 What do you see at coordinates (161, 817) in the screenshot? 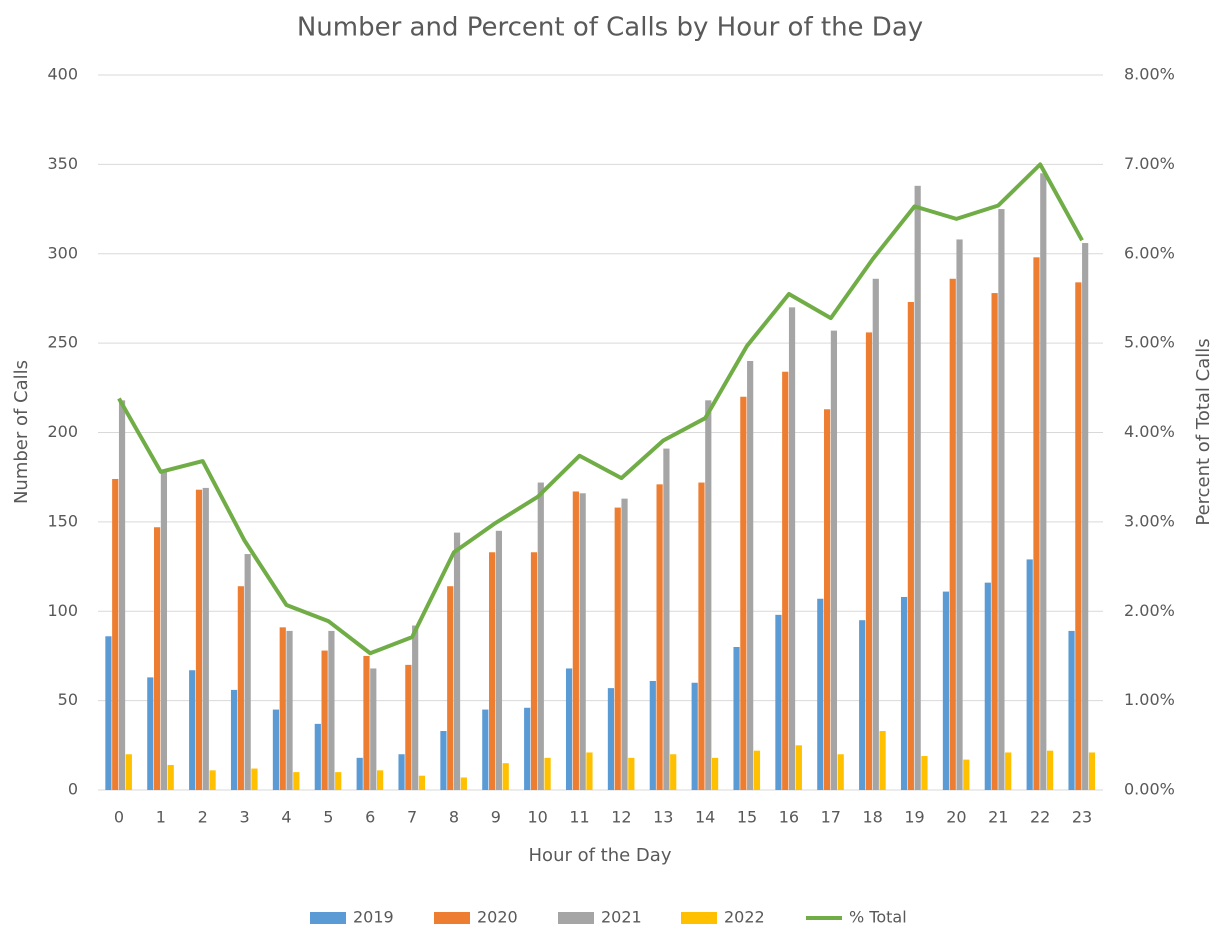
I see `x-tick-label: 1` at bounding box center [161, 817].